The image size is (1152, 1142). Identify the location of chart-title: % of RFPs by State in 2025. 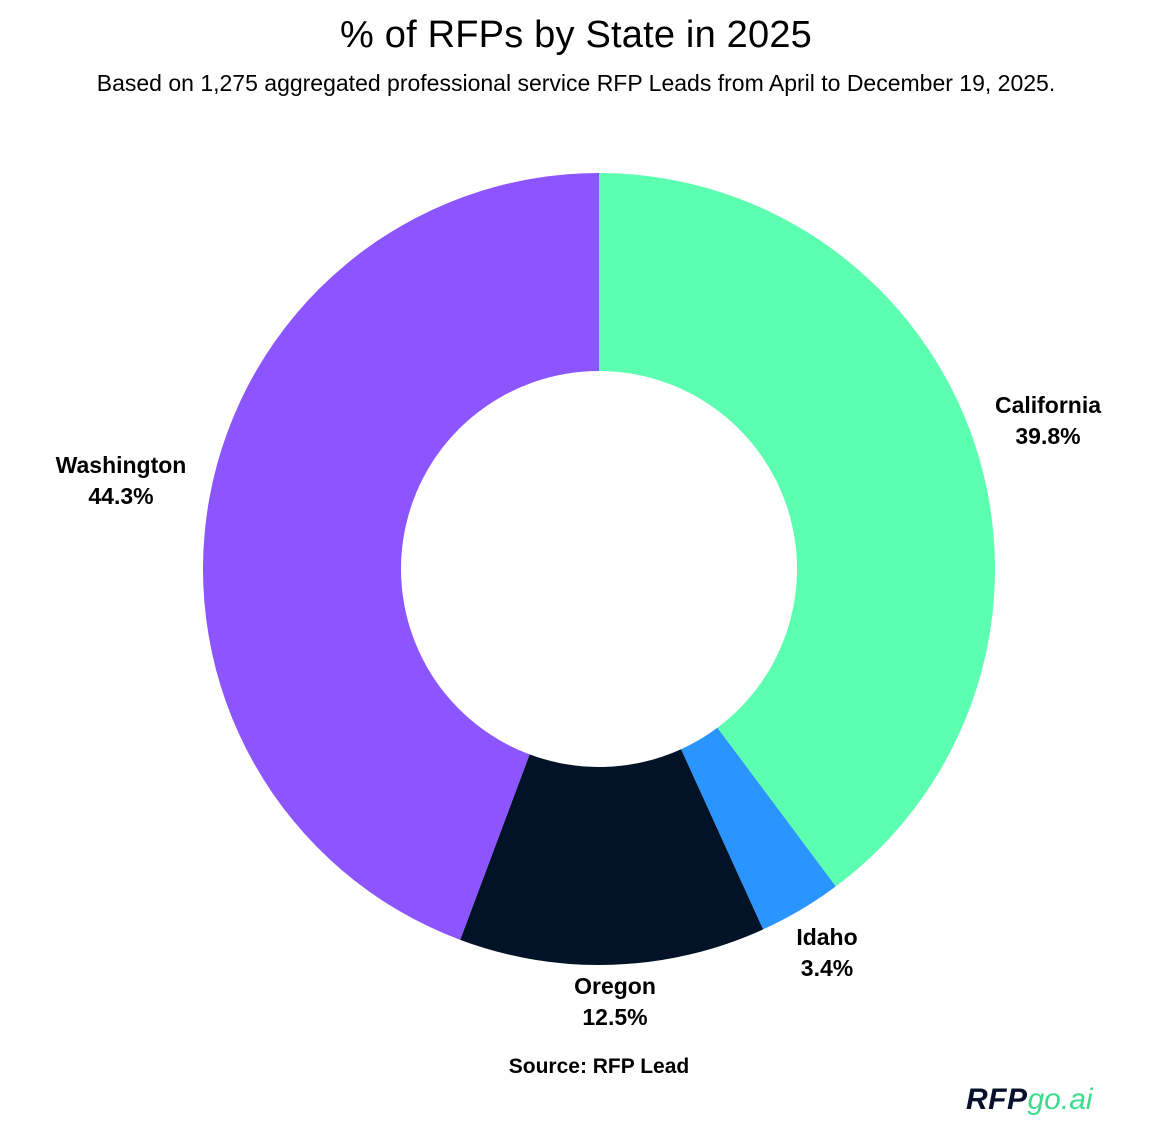
(576, 35).